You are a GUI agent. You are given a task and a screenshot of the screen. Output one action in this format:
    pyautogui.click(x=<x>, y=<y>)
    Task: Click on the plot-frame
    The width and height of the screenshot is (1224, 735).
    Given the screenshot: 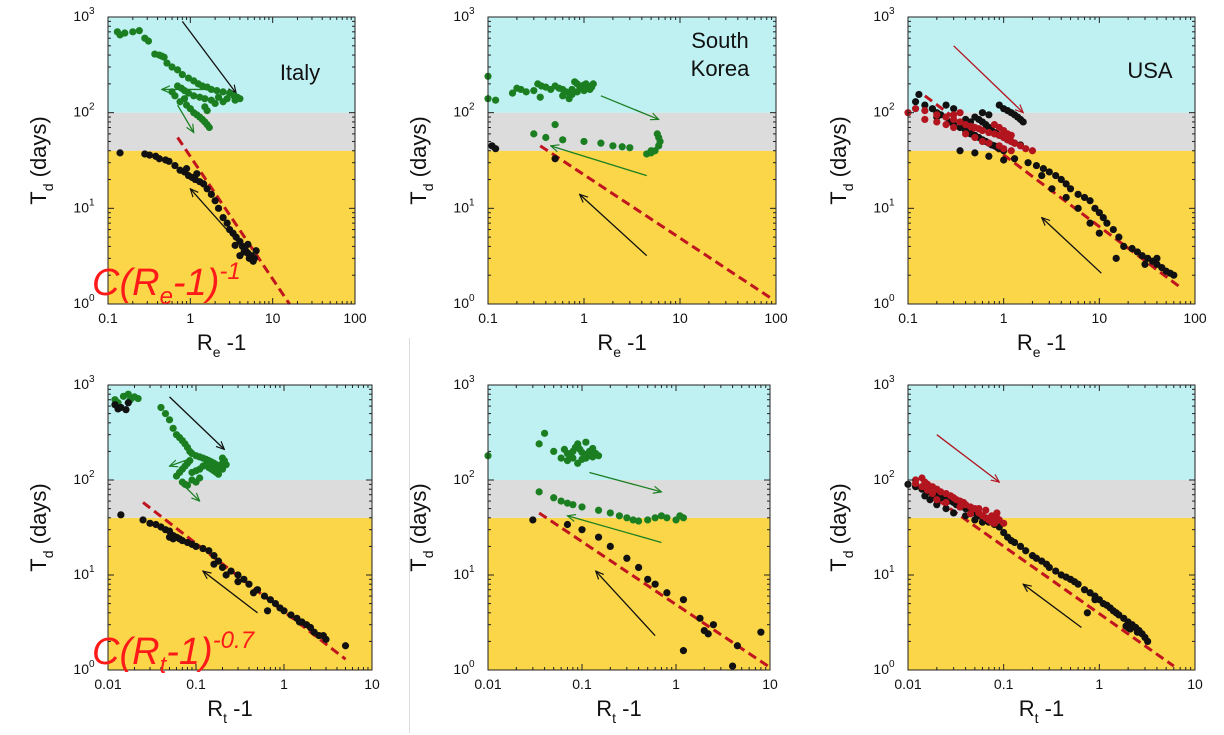 What is the action you would take?
    pyautogui.click(x=231, y=160)
    